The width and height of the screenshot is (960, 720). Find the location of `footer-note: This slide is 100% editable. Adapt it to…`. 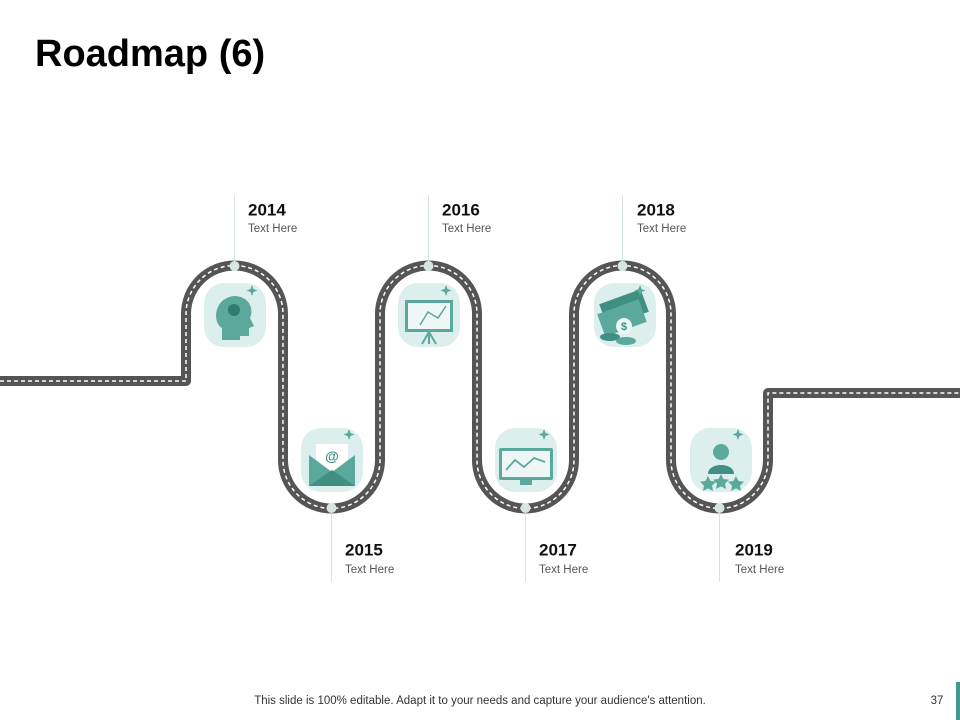

footer-note: This slide is 100% editable. Adapt it to… is located at coordinates (480, 701).